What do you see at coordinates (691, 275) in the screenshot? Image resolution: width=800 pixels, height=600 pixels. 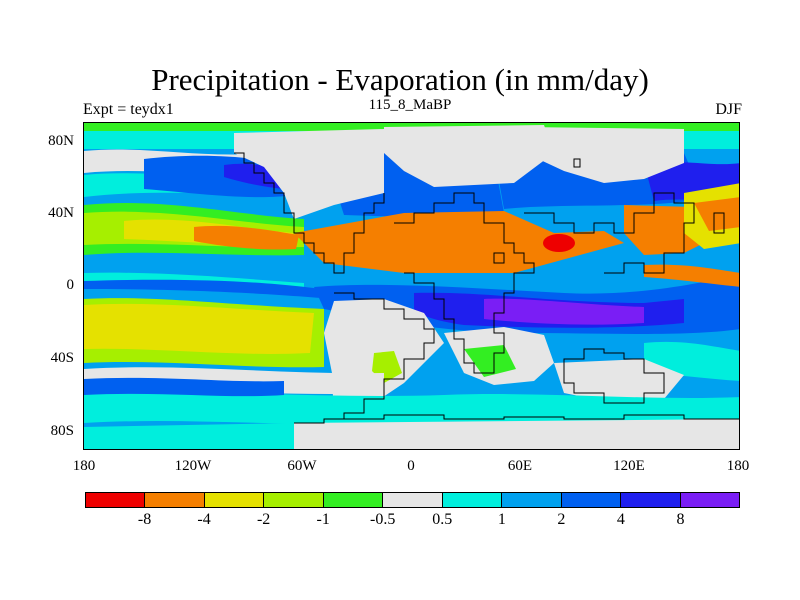 I see `npac-tropic-orange` at bounding box center [691, 275].